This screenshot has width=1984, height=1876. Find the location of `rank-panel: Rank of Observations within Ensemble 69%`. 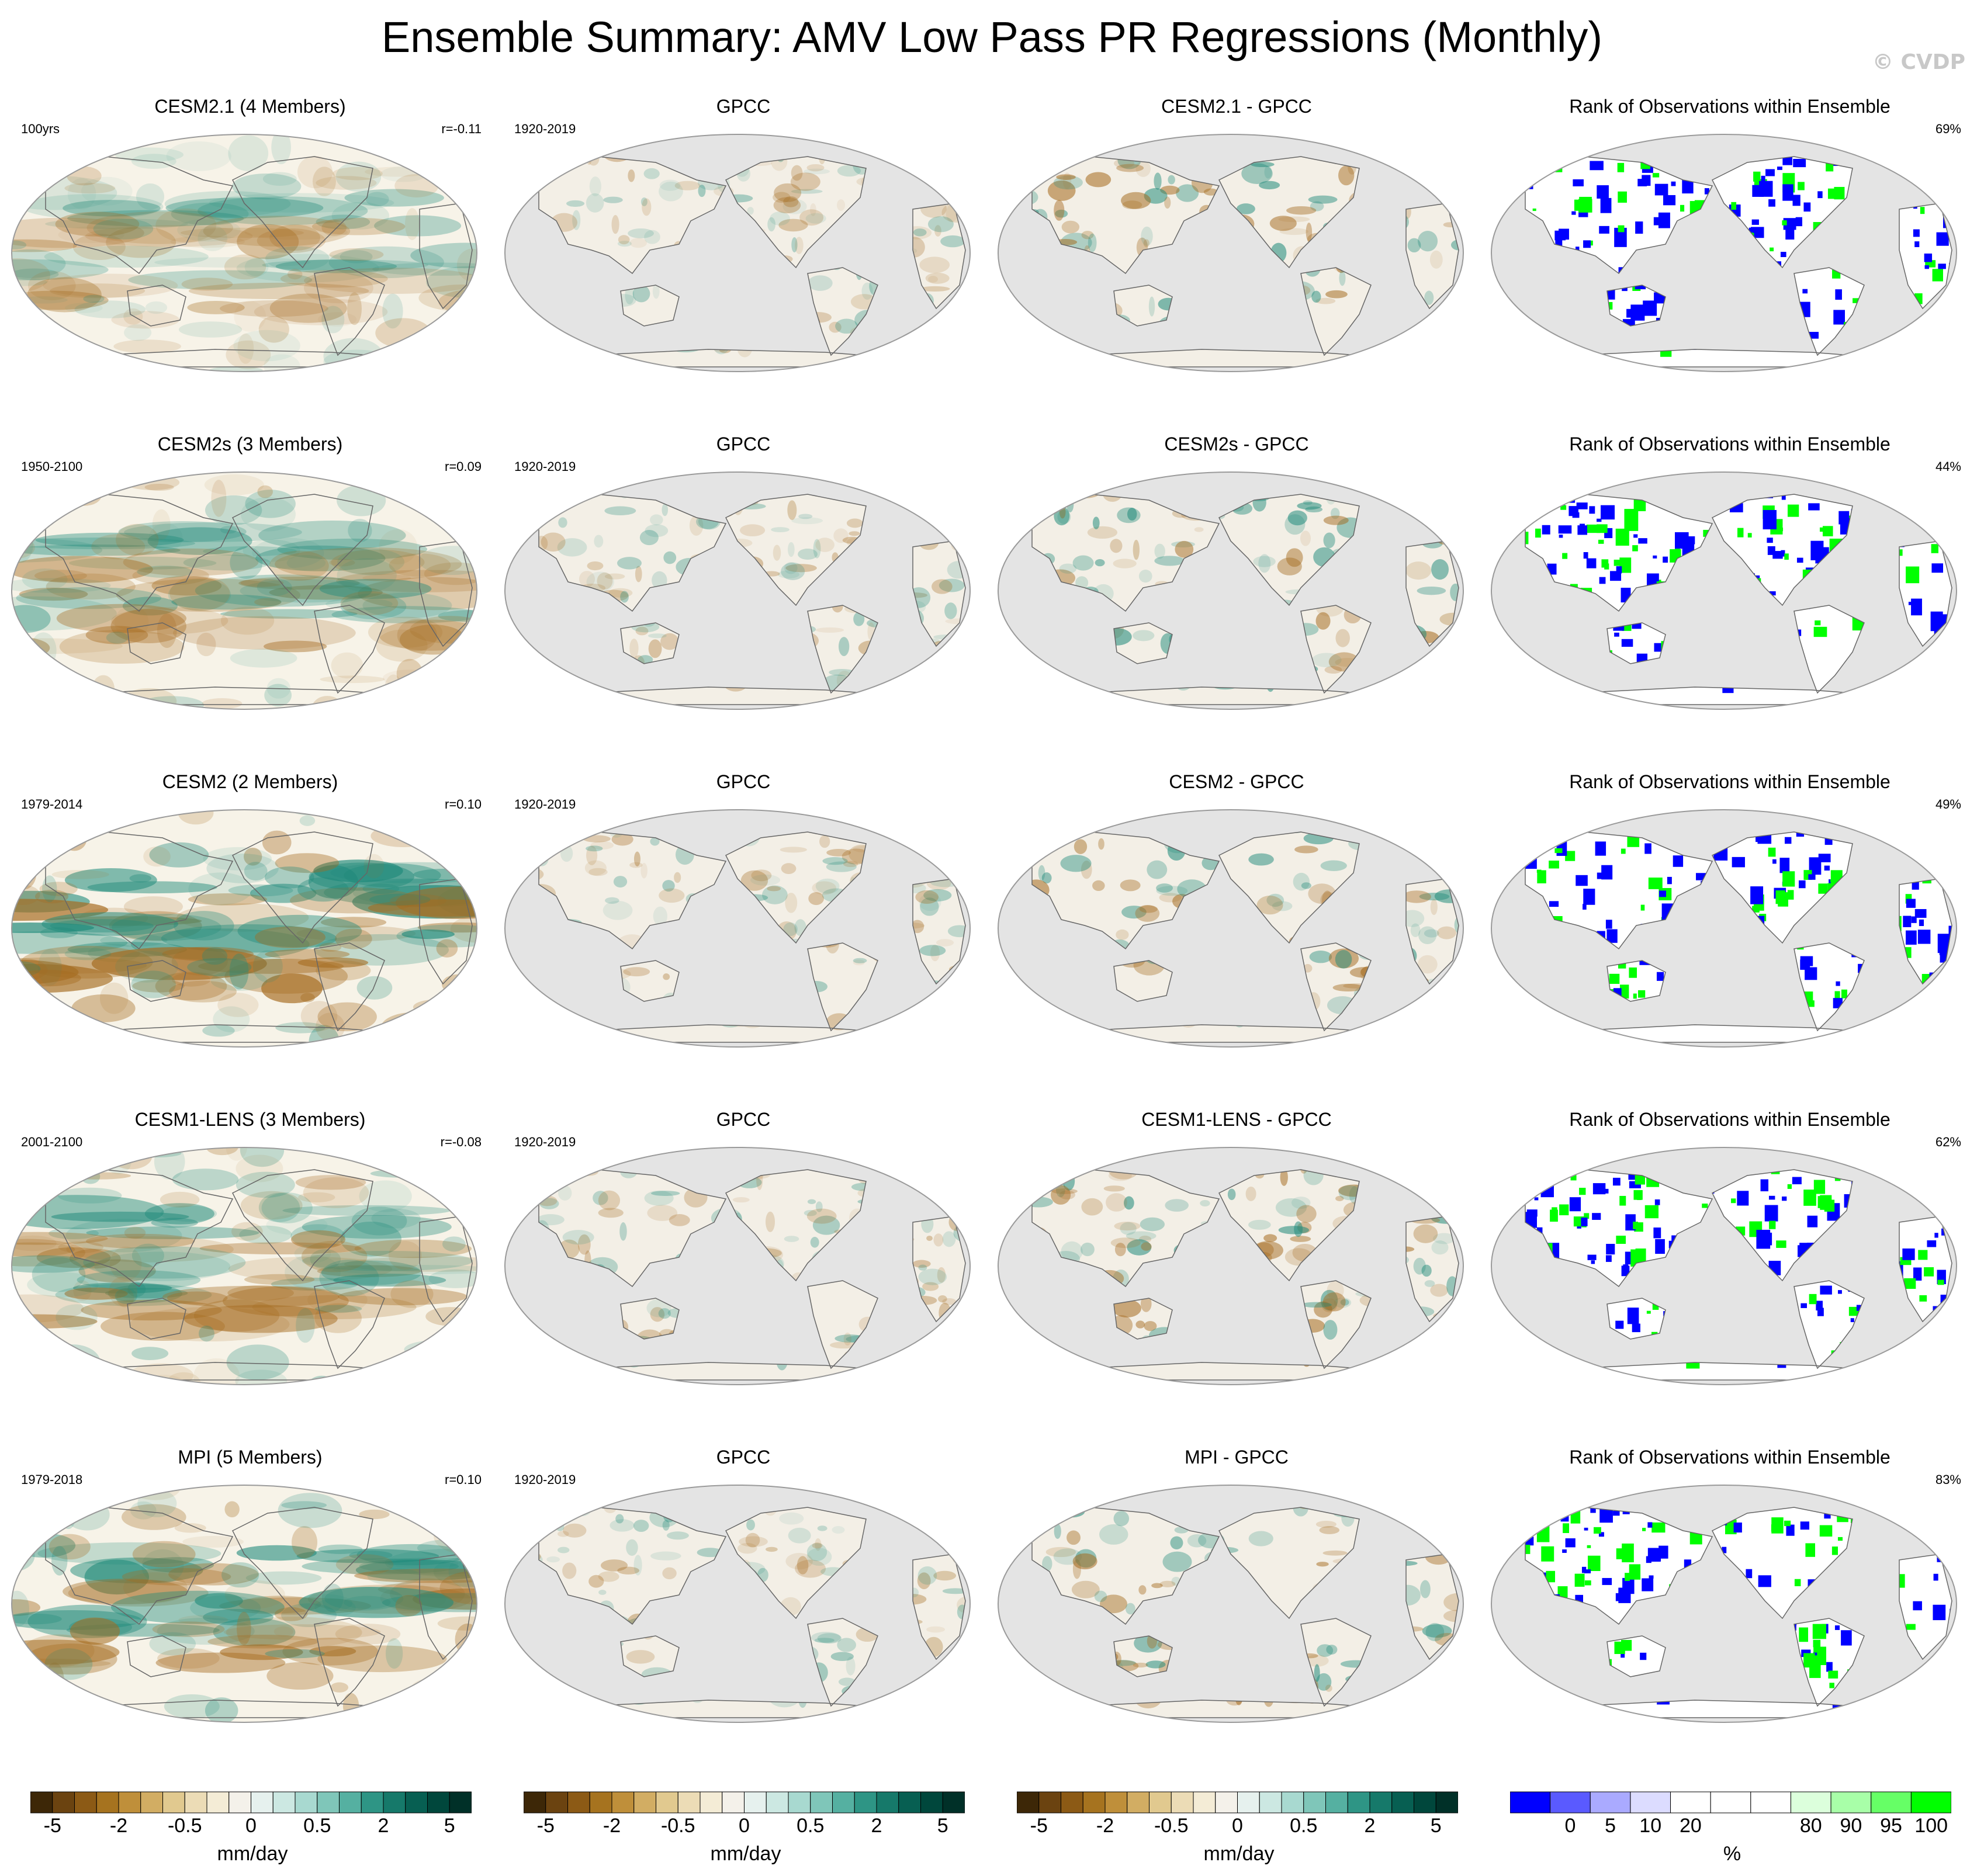

rank-panel: Rank of Observations within Ensemble 69% is located at coordinates (1730, 251).